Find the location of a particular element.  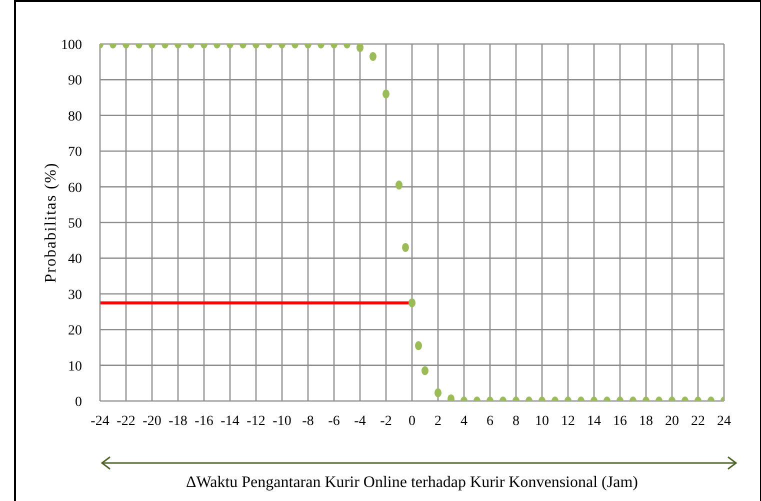

x-tick-label: 20 is located at coordinates (672, 421).